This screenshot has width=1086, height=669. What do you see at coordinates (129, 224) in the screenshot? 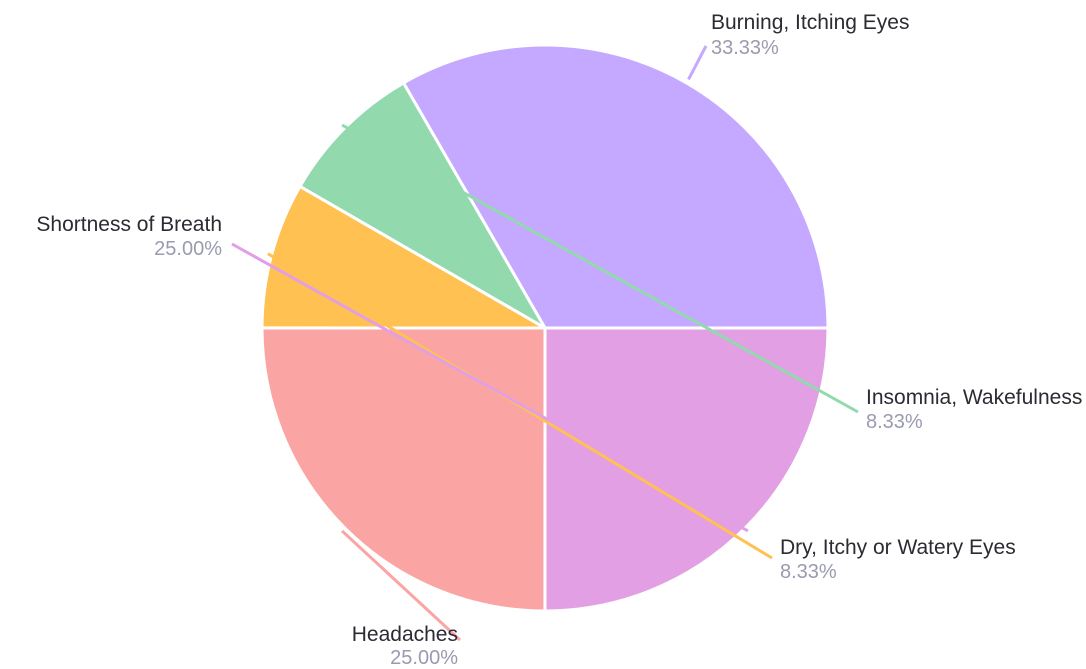
I see `slice-label-shortness-of-breath: Shortness of Breath` at bounding box center [129, 224].